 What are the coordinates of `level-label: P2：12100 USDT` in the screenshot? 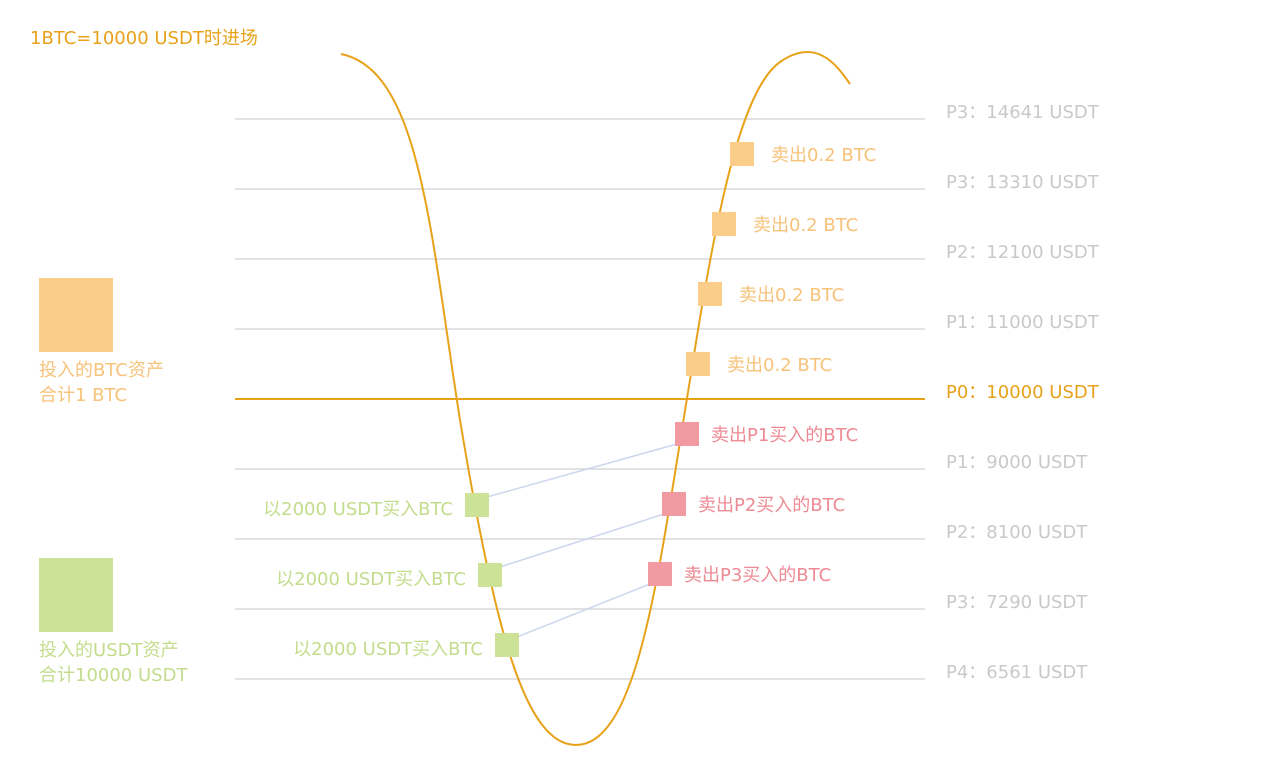 It's located at (1023, 252).